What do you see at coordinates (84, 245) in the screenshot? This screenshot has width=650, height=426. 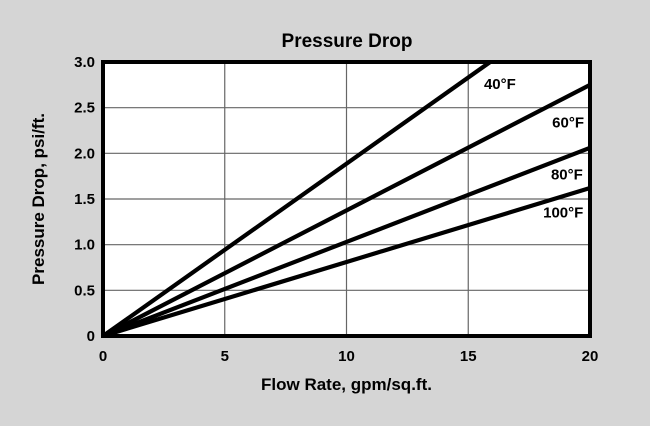 I see `y-tick-label: 1.0` at bounding box center [84, 245].